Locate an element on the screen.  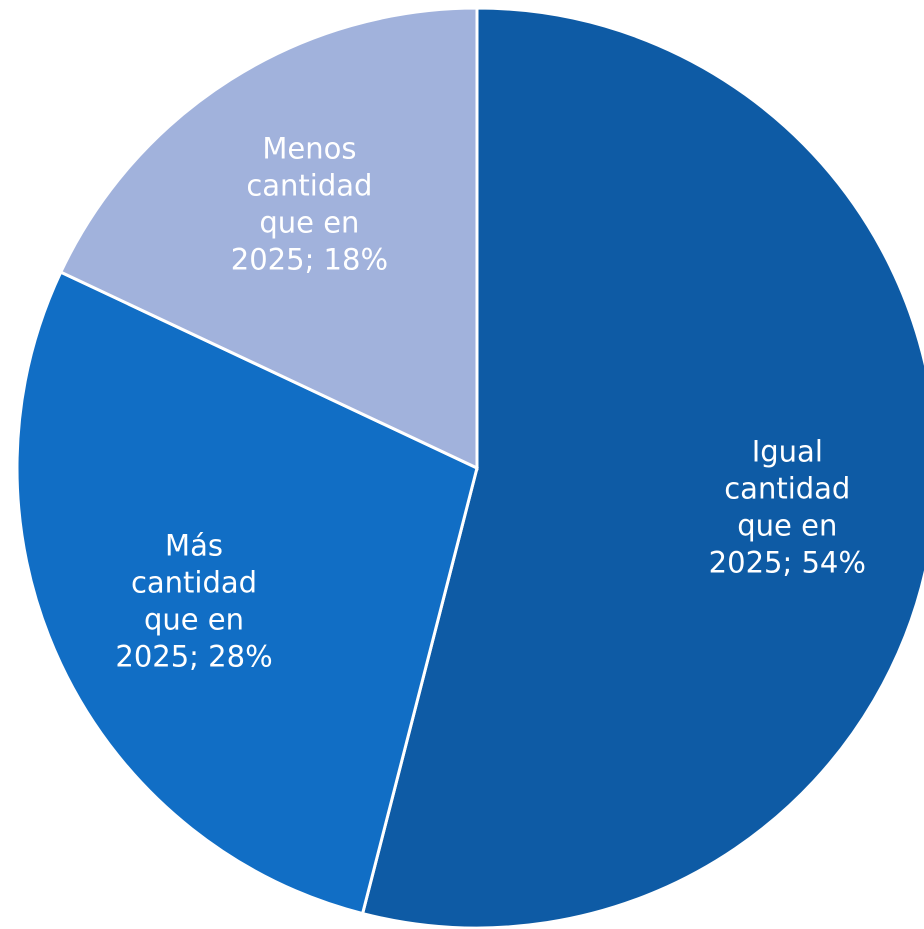
data-label-mas-cantidad-que-en-2025: Más cantidad que en 2025; 28% is located at coordinates (193, 601).